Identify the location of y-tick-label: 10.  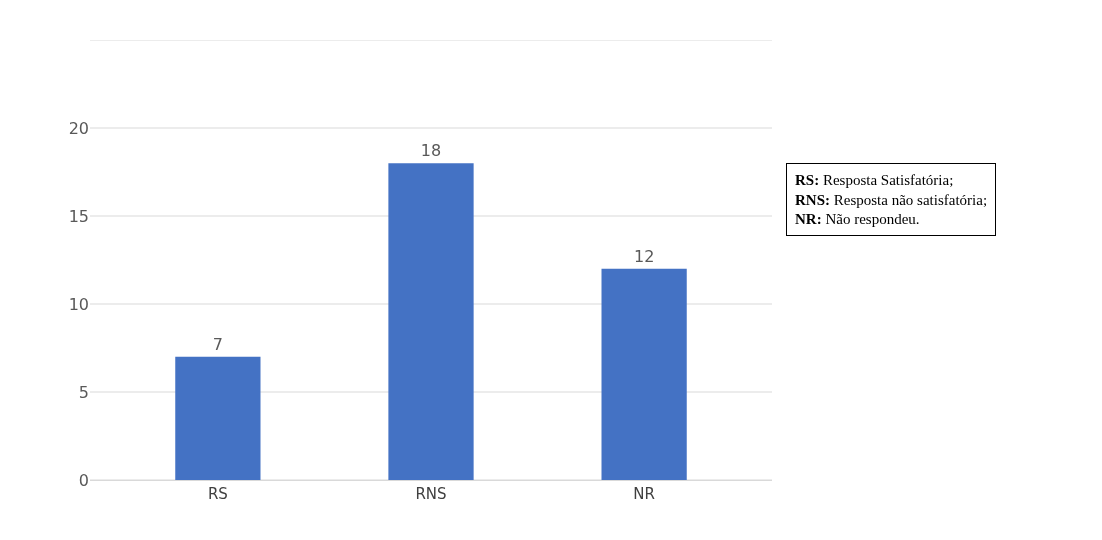
(78, 304).